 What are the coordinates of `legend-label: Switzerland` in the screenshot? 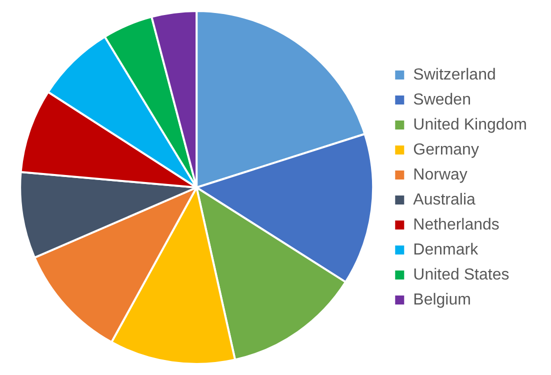 It's located at (454, 75).